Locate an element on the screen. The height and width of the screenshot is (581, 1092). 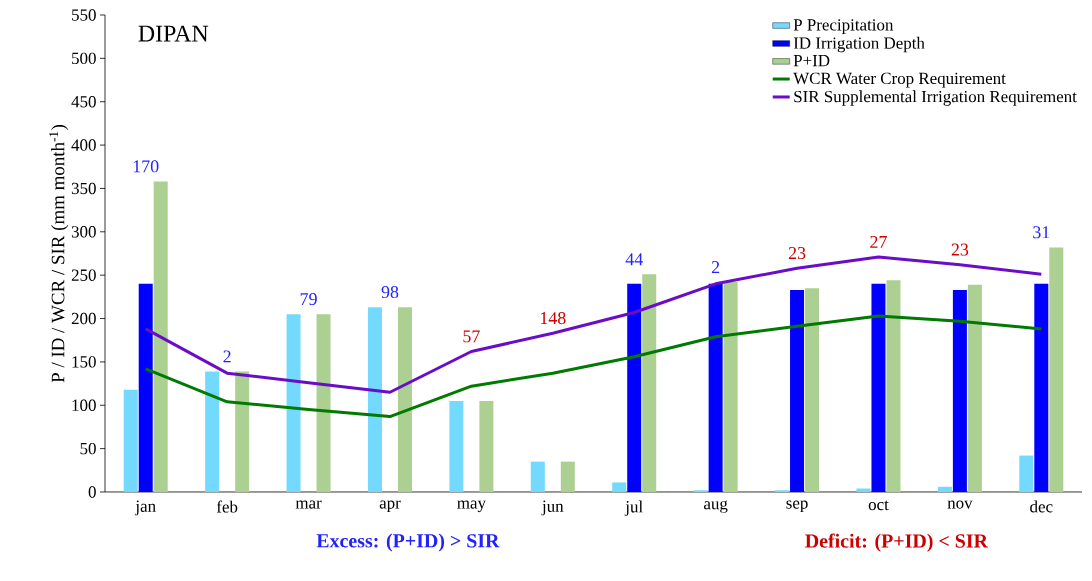
legend-label: ID Irrigation Depth is located at coordinates (859, 44).